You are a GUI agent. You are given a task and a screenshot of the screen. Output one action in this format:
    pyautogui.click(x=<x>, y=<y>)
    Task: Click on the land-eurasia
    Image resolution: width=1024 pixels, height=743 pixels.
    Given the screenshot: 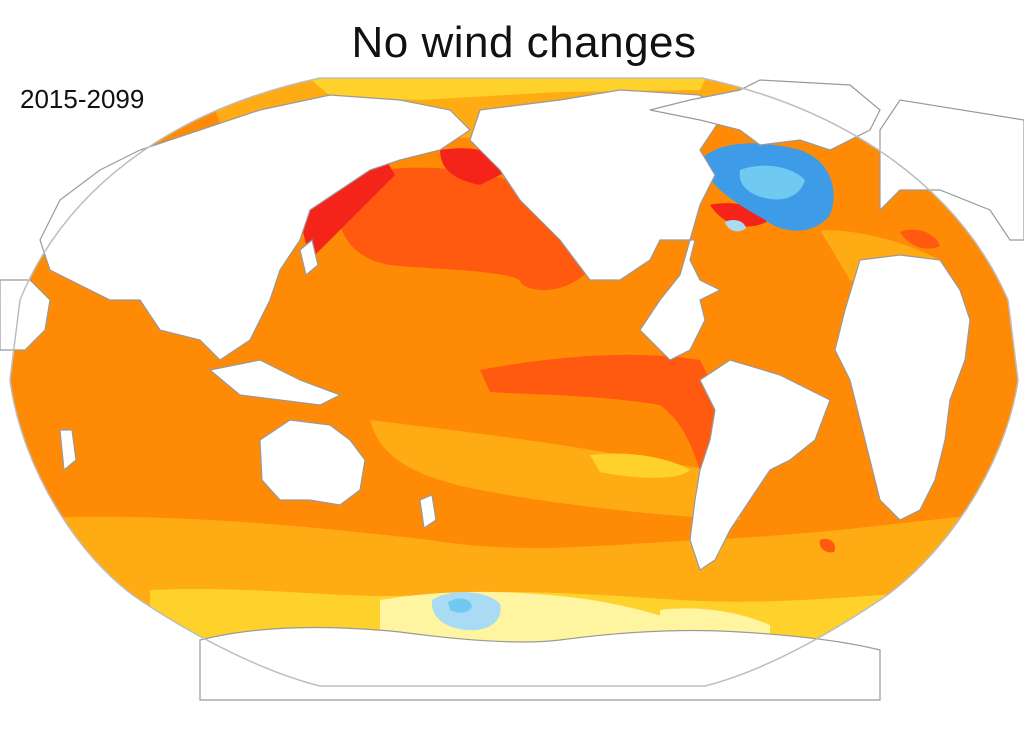 What is the action you would take?
    pyautogui.click(x=951, y=170)
    